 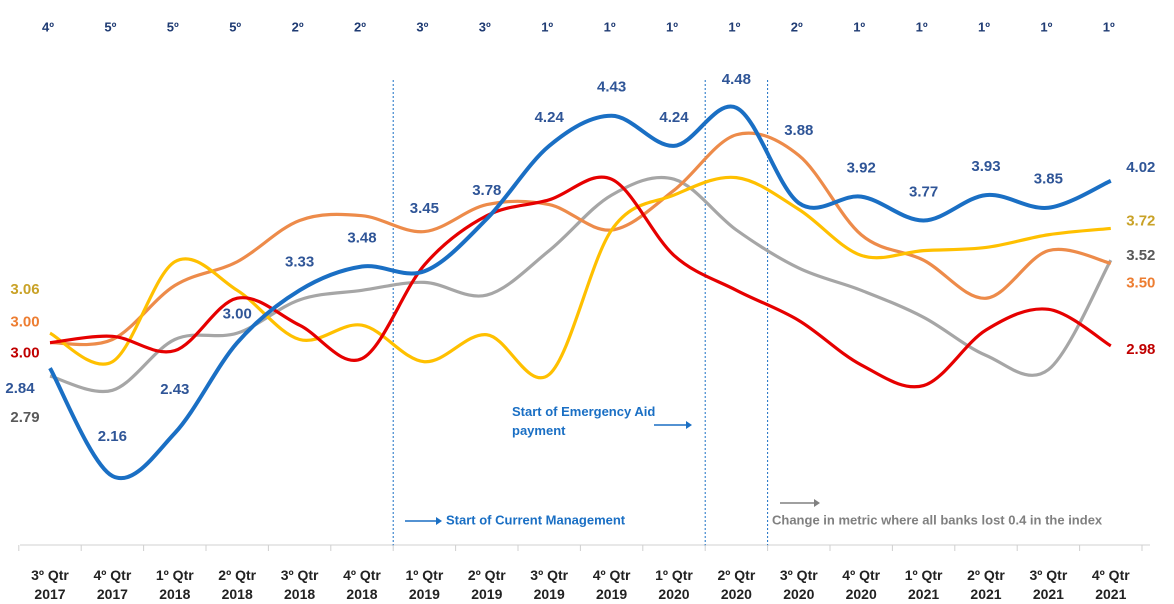 I want to click on x-tick-label: 1º Qtr 2018, so click(x=174, y=584).